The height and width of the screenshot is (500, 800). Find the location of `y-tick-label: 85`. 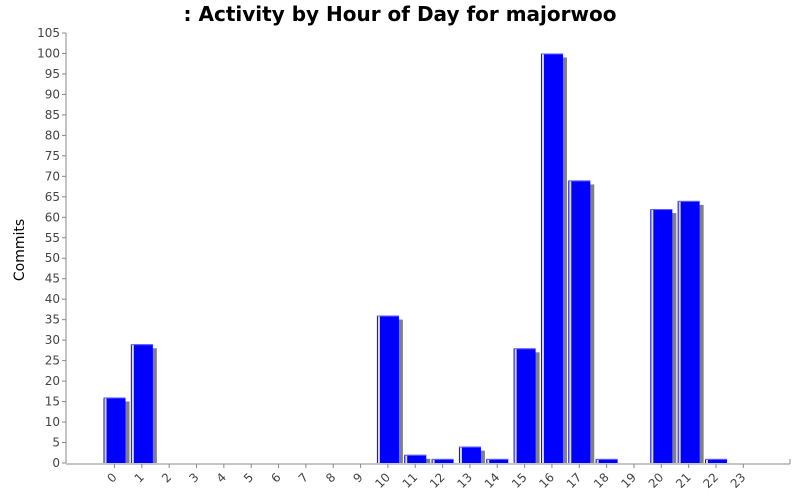

y-tick-label: 85 is located at coordinates (52, 115).